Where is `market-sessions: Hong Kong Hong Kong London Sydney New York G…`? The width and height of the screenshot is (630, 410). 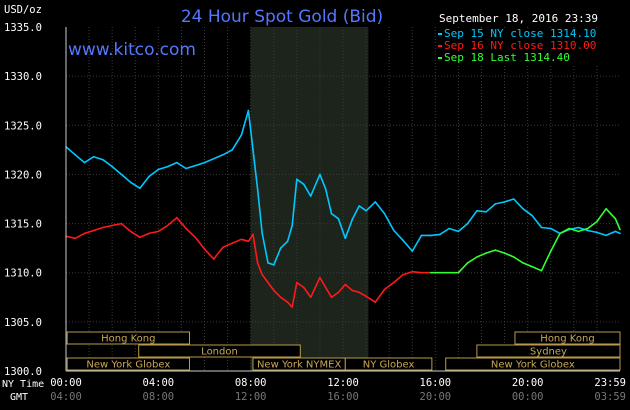 market-sessions: Hong Kong Hong Kong London Sydney New York G… is located at coordinates (343, 351).